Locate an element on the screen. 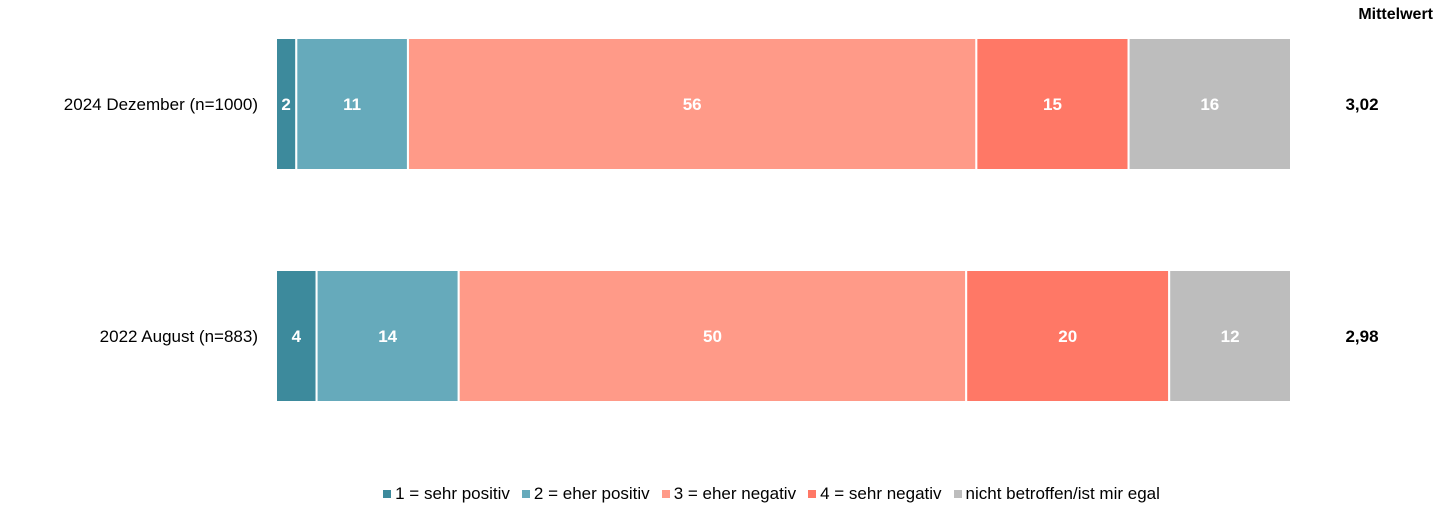  legend-label: 4 = sehr negativ is located at coordinates (881, 493).